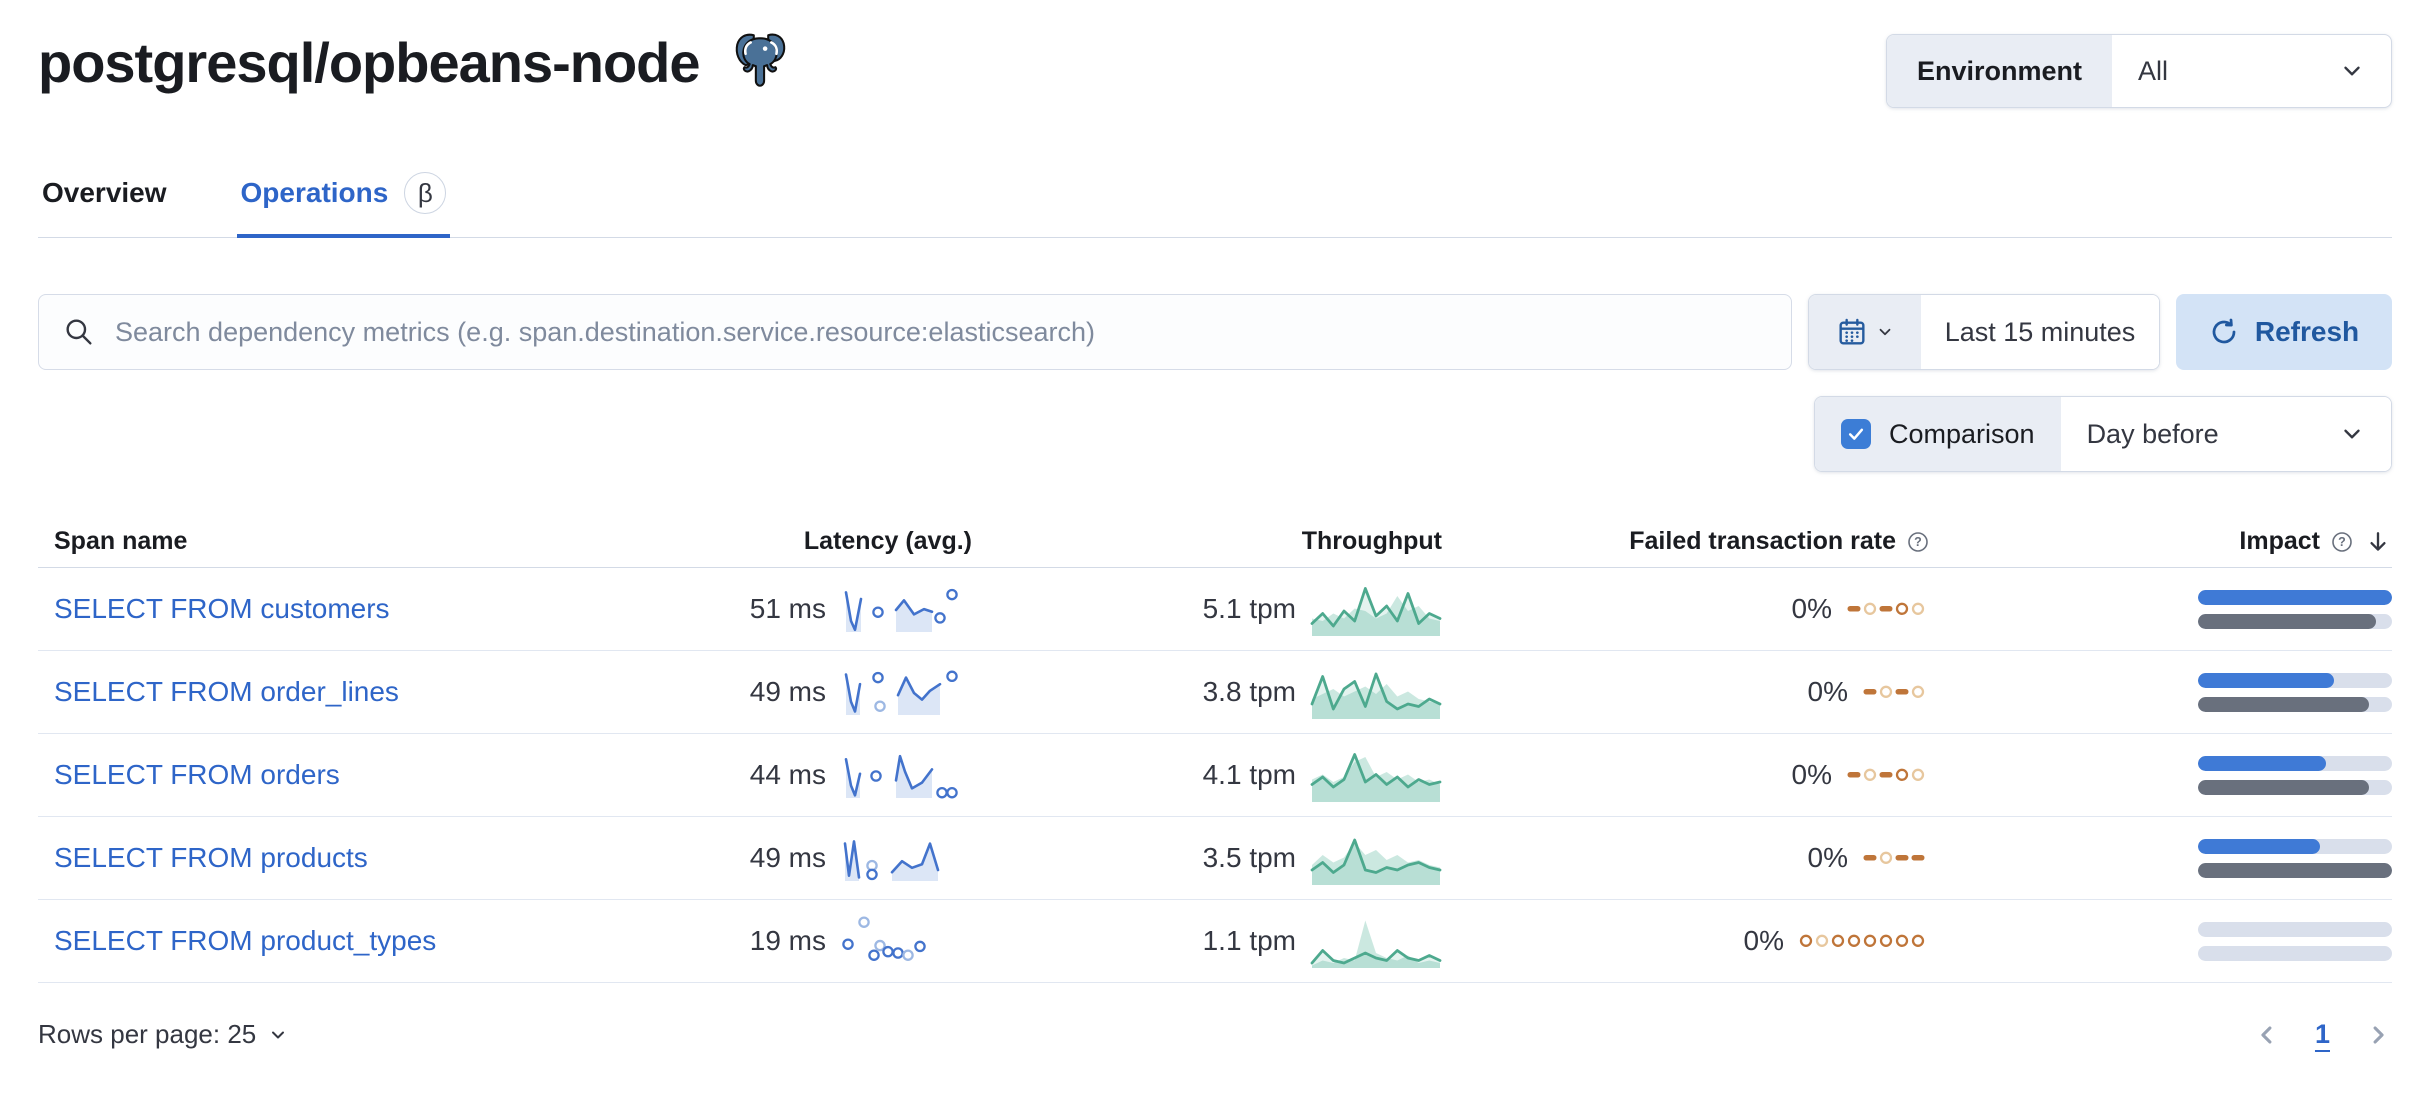 The height and width of the screenshot is (1104, 2430). I want to click on chevron-right-icon, so click(2378, 1034).